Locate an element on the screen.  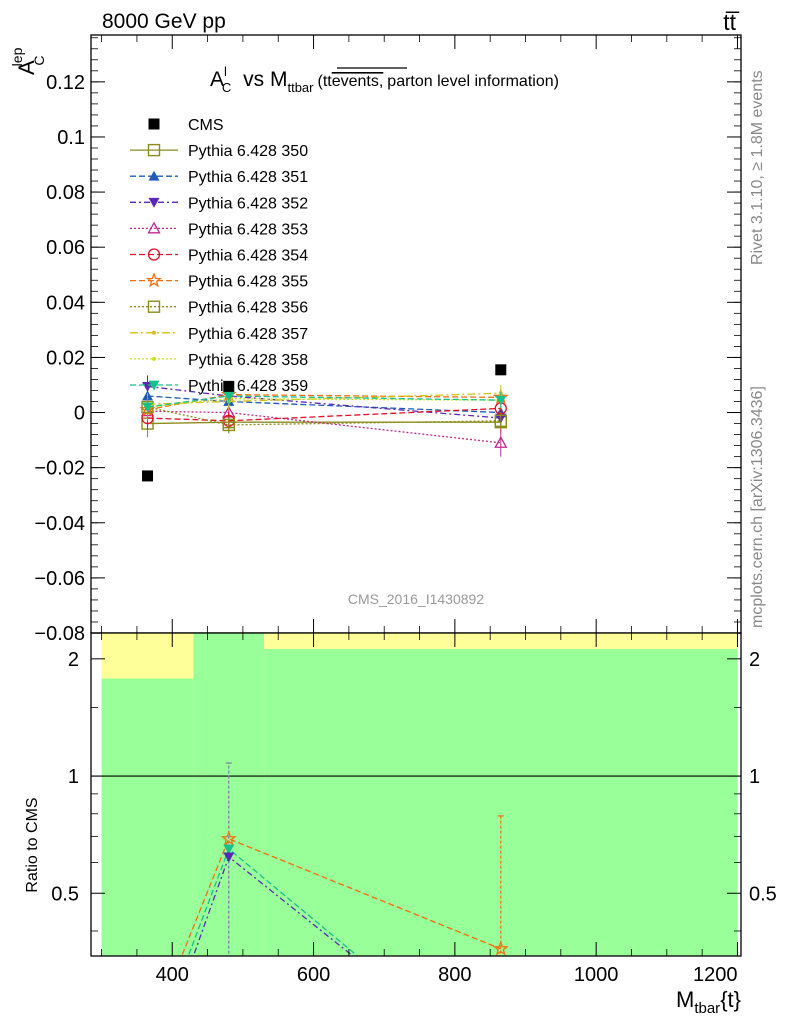
legend-label-0: Pythia 6.428 350 is located at coordinates (248, 151).